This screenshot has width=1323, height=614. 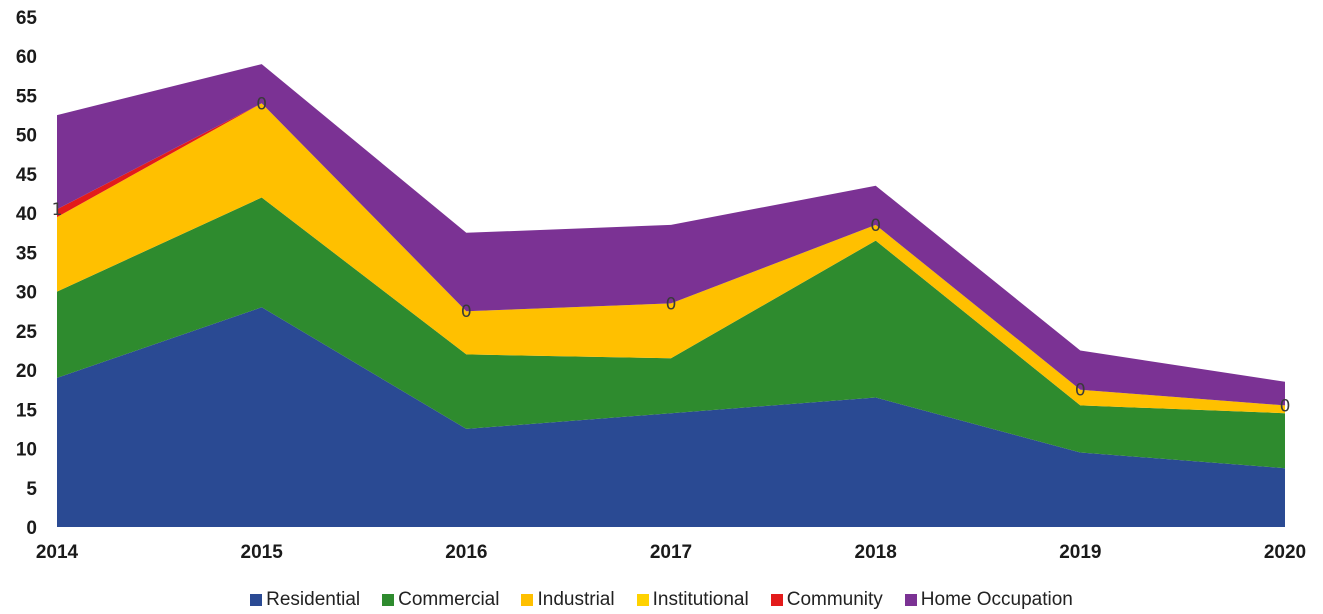 I want to click on y-tick-label: 20, so click(x=26, y=371).